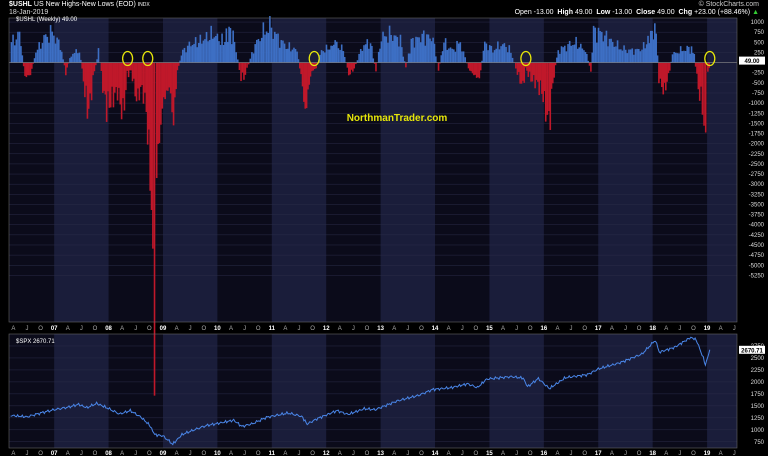  Describe the element at coordinates (757, 135) in the screenshot. I see `y-tick-label: -1750` at that location.